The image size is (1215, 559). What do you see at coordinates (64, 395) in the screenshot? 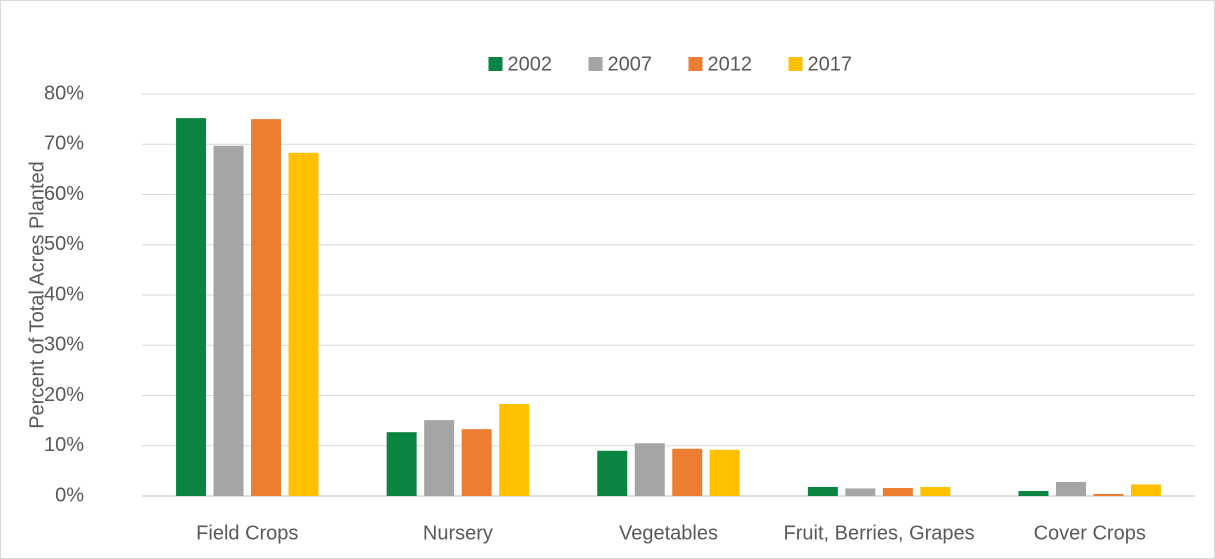
I see `y-tick-label: 20%` at bounding box center [64, 395].